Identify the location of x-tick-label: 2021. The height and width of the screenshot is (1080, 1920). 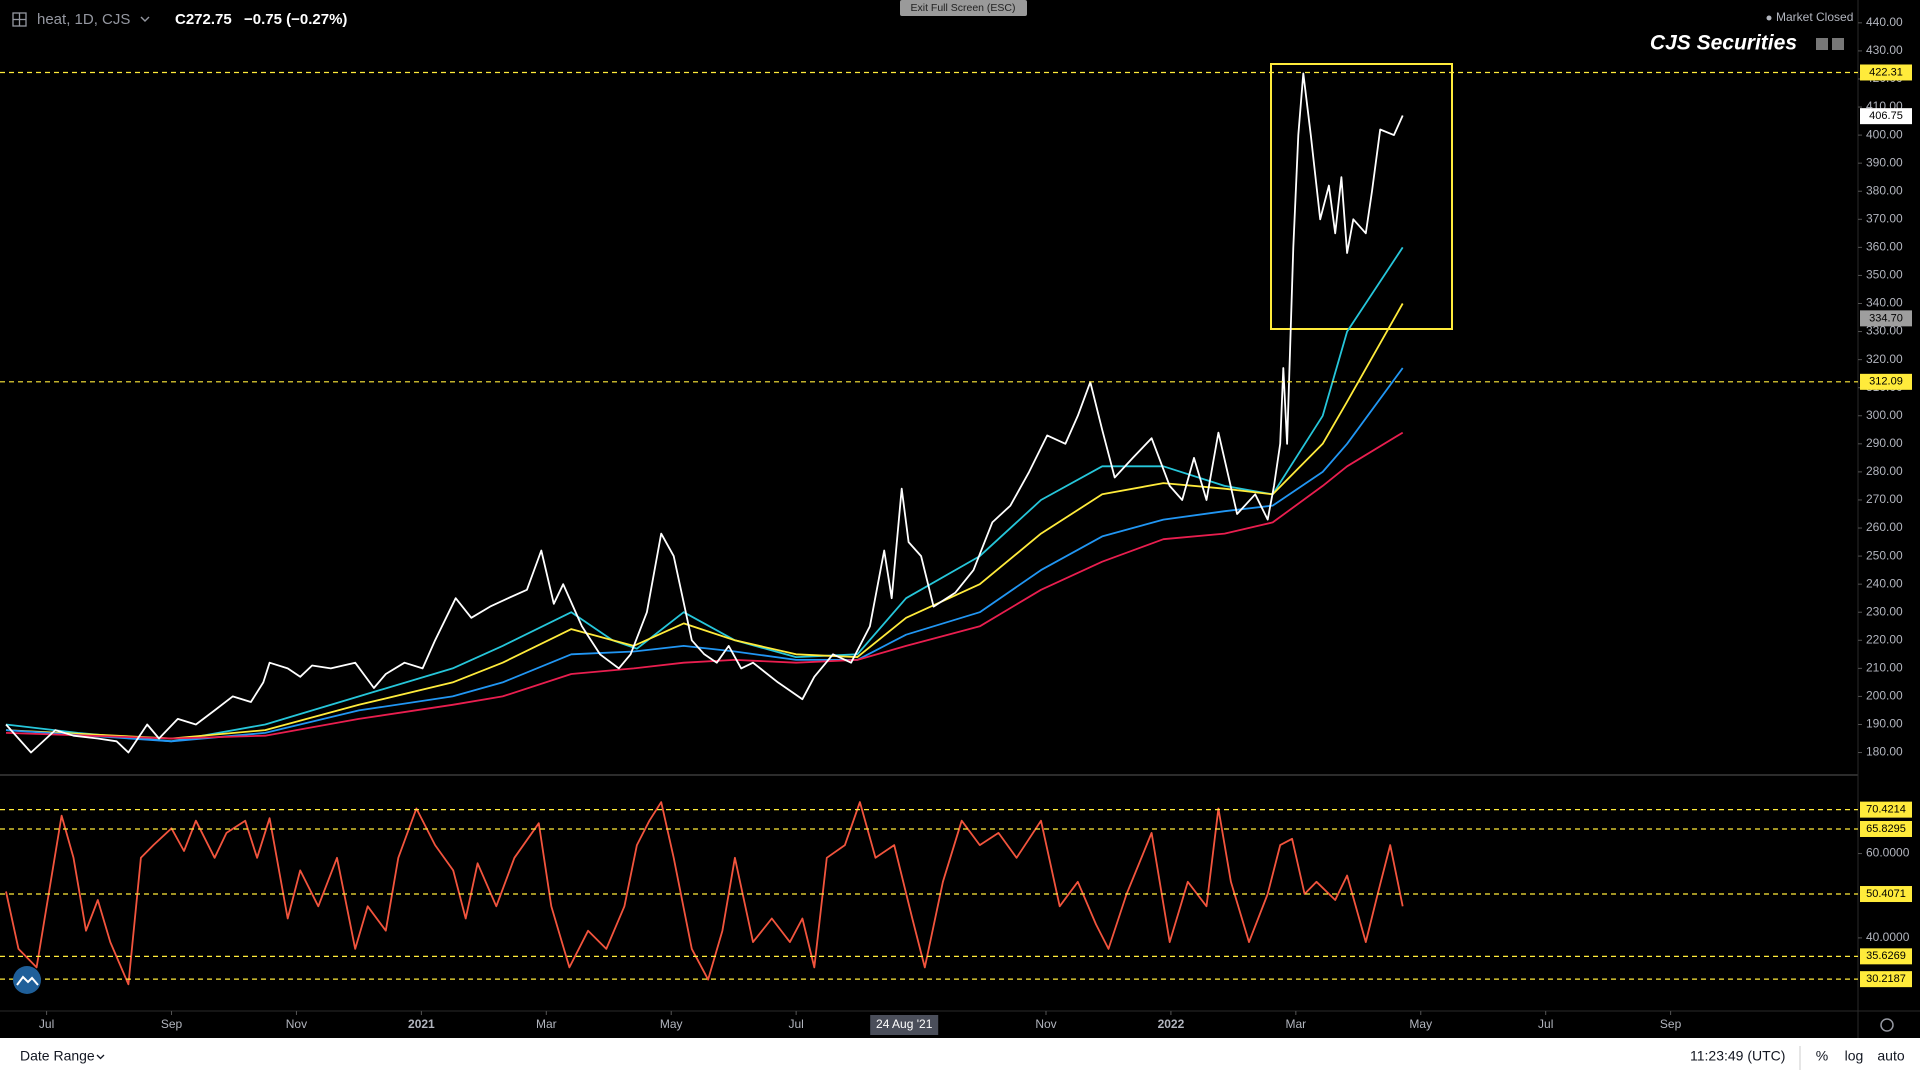
(421, 1024).